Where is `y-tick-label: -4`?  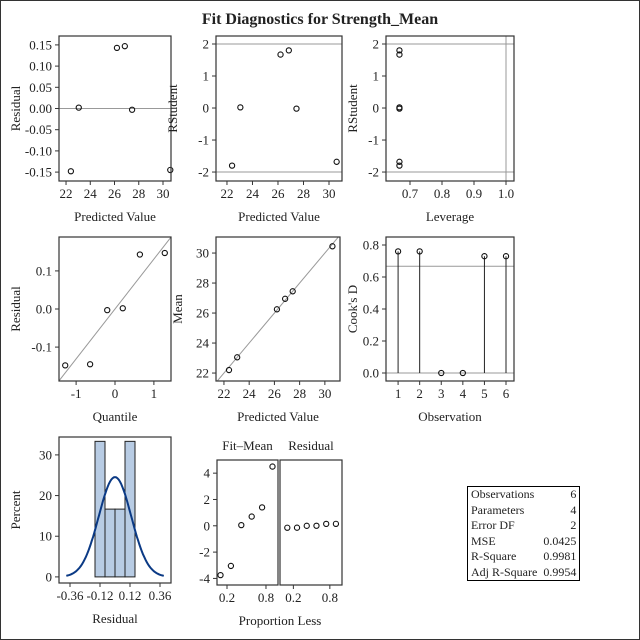
y-tick-label: -4 is located at coordinates (204, 578).